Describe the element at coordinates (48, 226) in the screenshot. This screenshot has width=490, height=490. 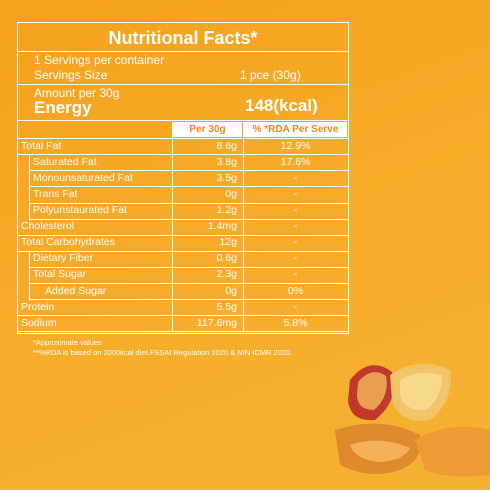
I see `nutrient-name: Cholesterol` at that location.